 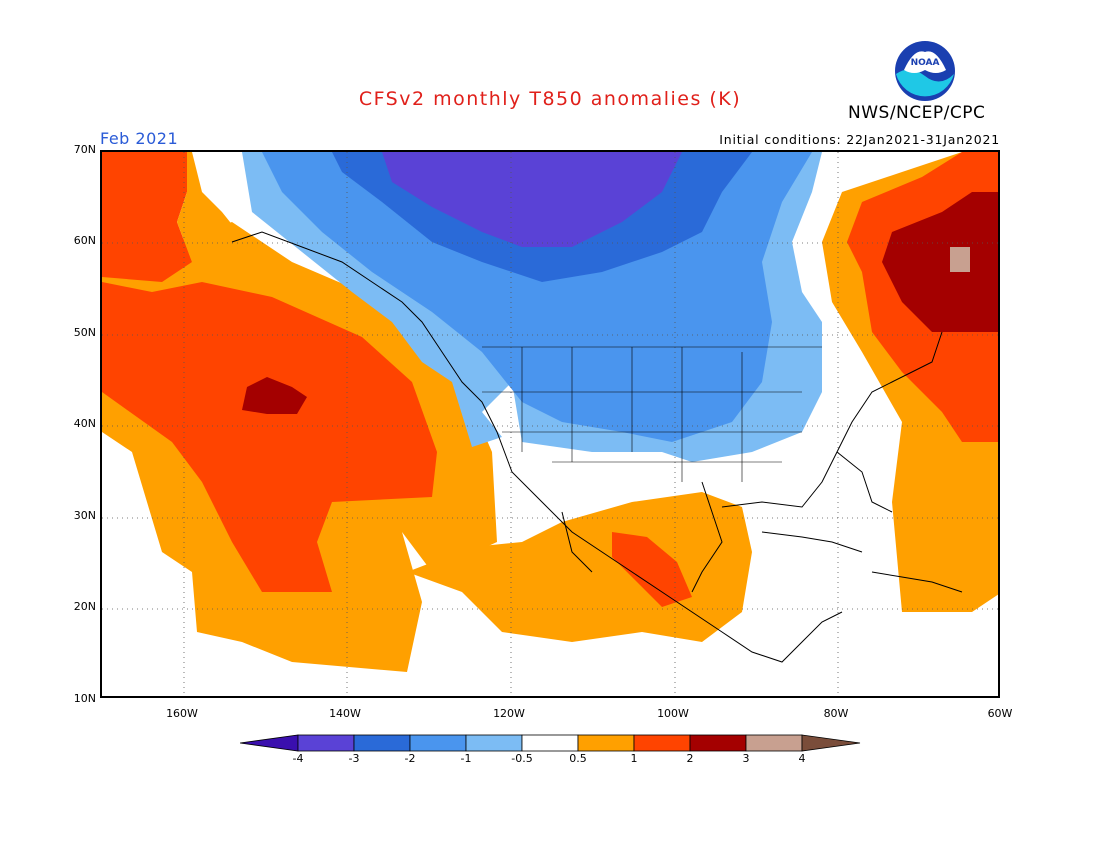 What do you see at coordinates (532, 199) in the screenshot?
I see `cold-core-region` at bounding box center [532, 199].